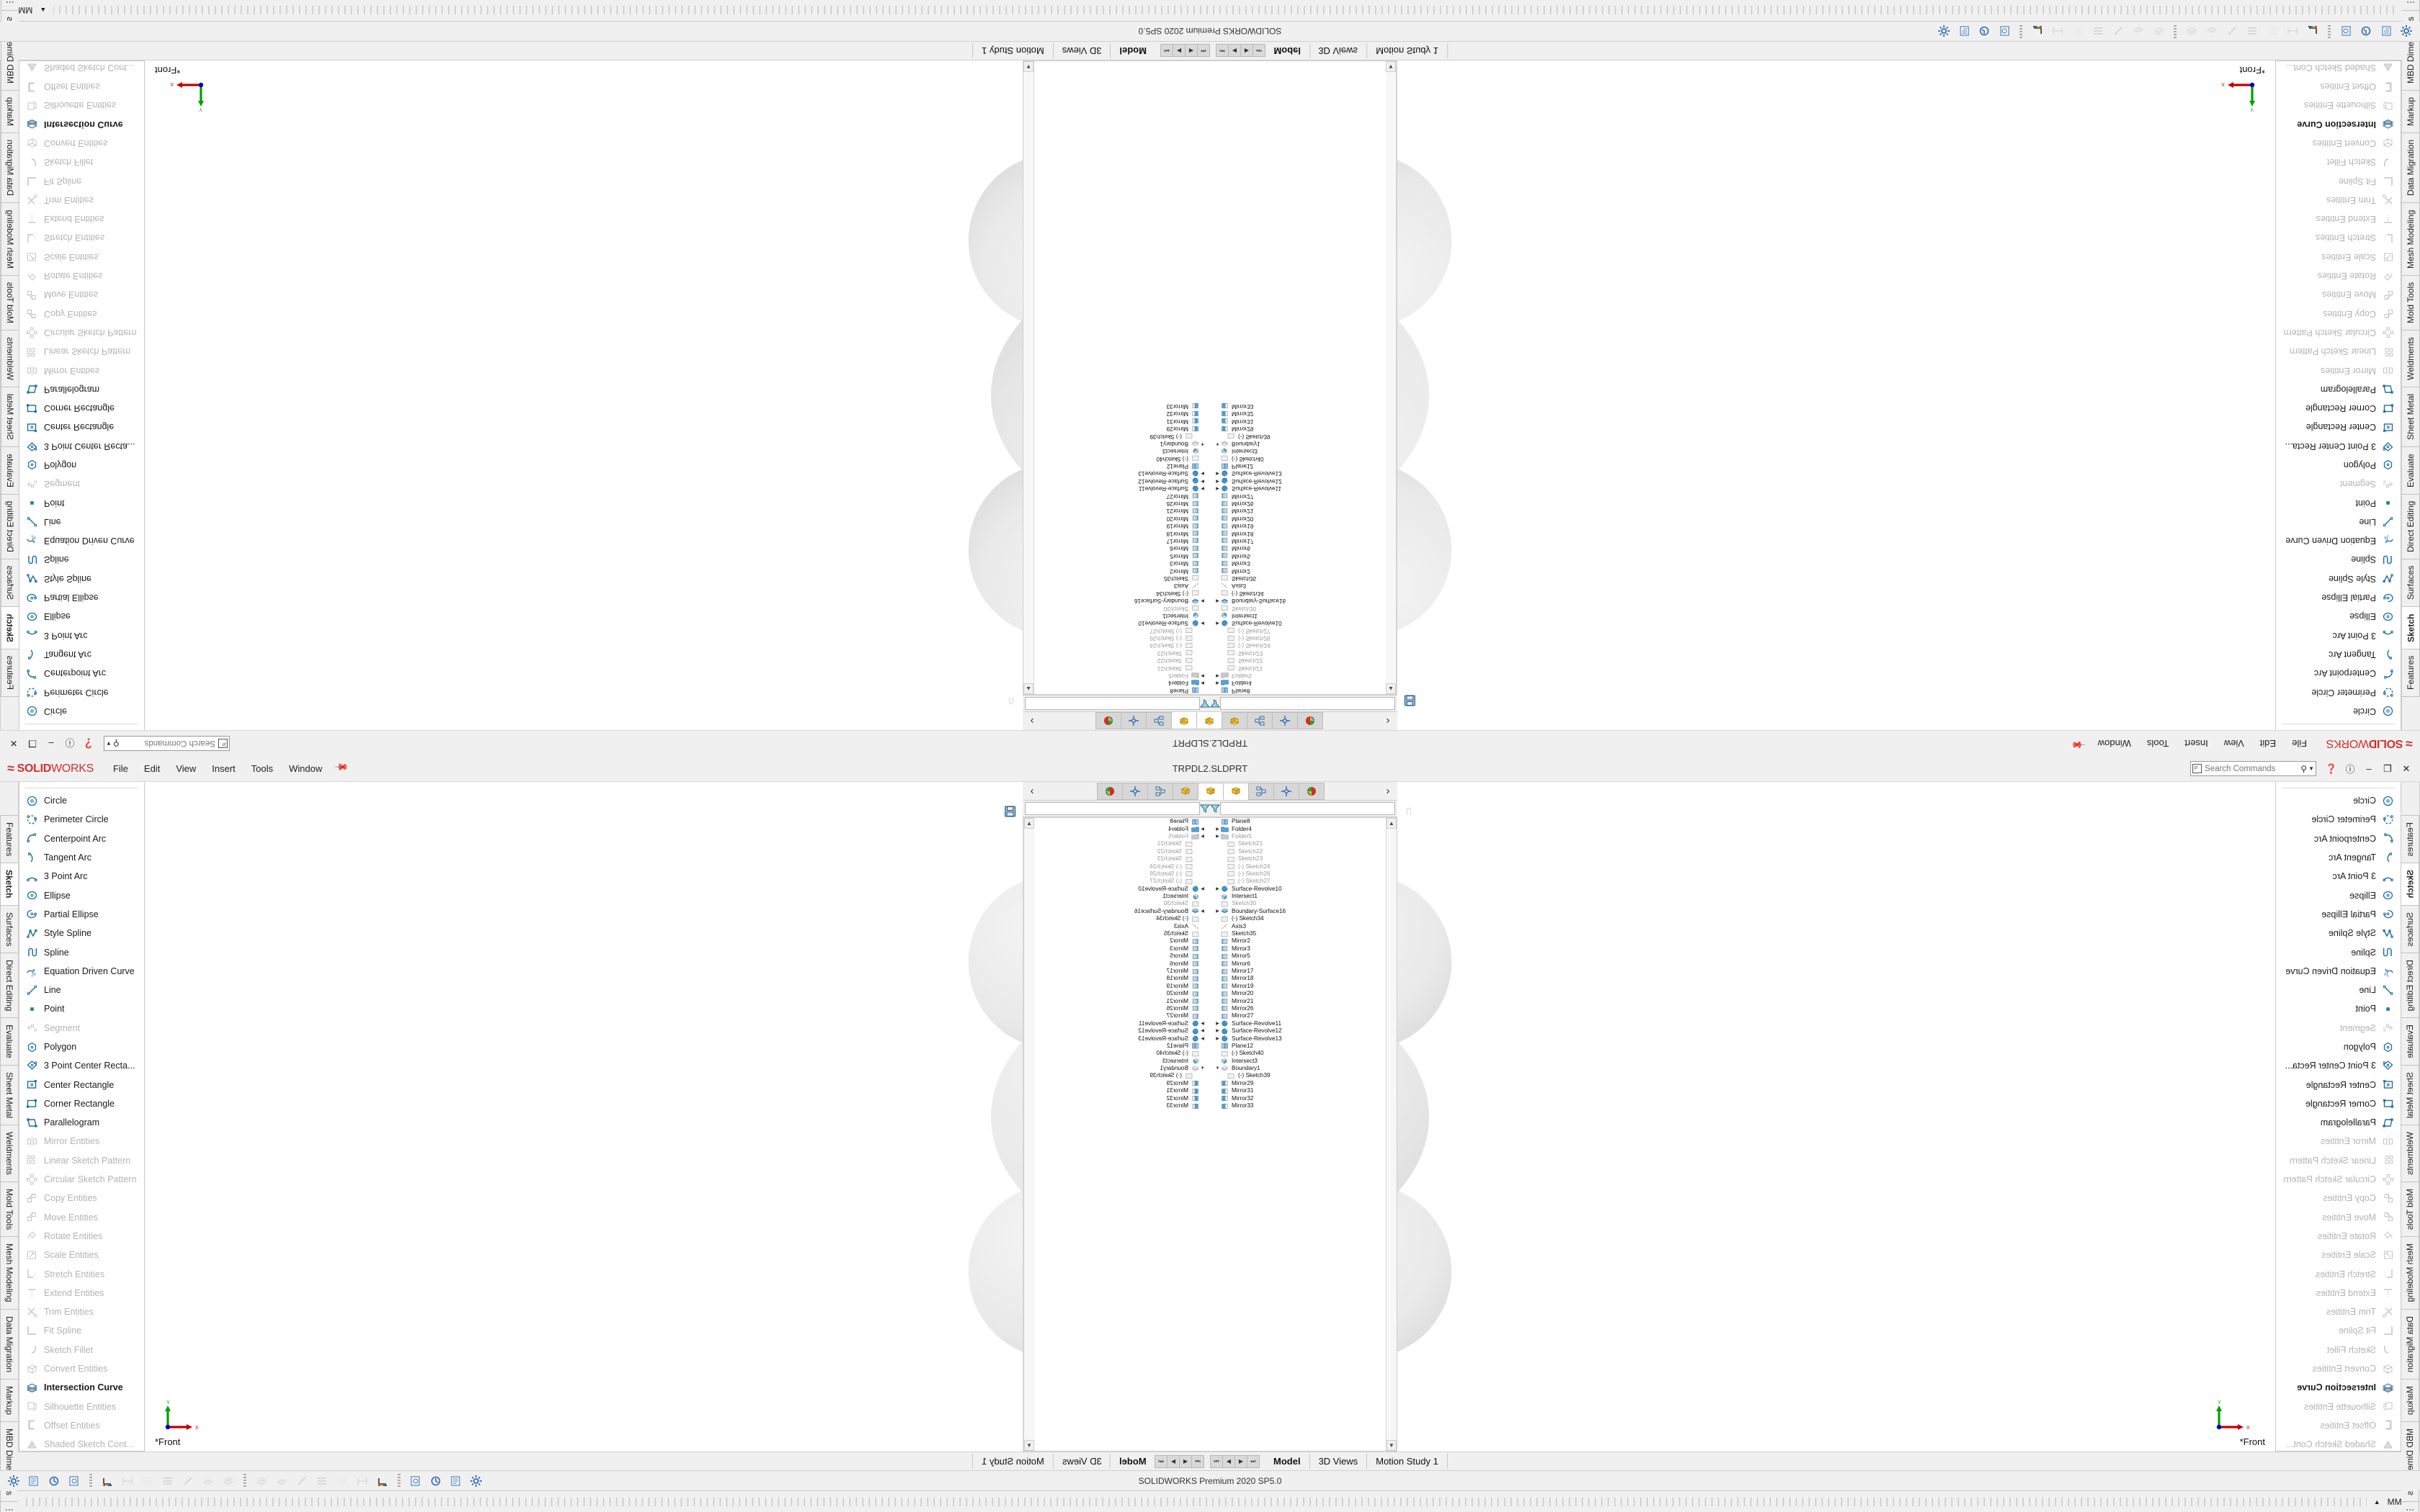  Describe the element at coordinates (1120, 941) in the screenshot. I see `feature-tree-item: Mirror2` at that location.